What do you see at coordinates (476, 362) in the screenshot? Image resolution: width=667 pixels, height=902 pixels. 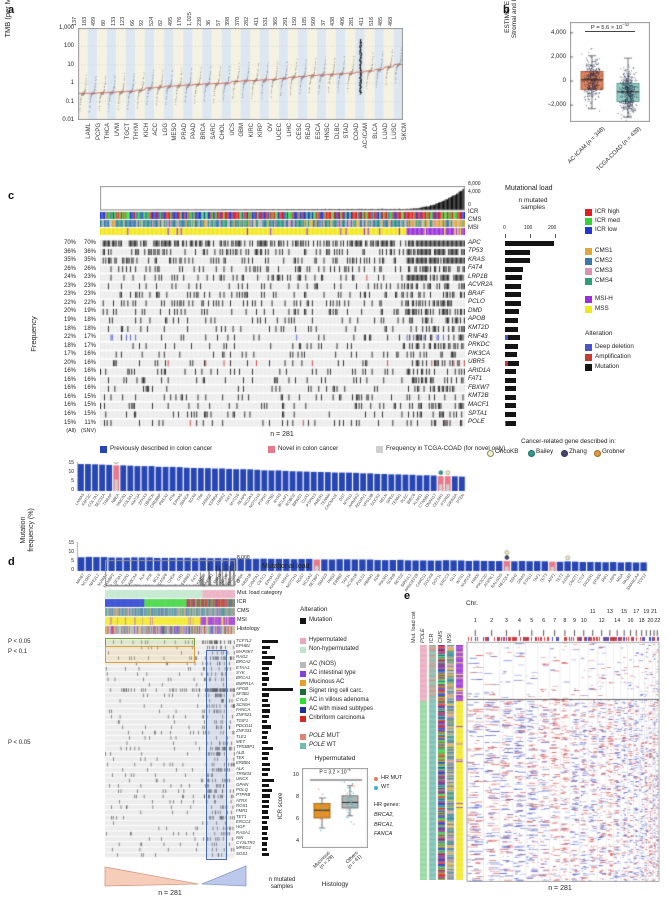 I see `c-gene-name: UBR5` at bounding box center [476, 362].